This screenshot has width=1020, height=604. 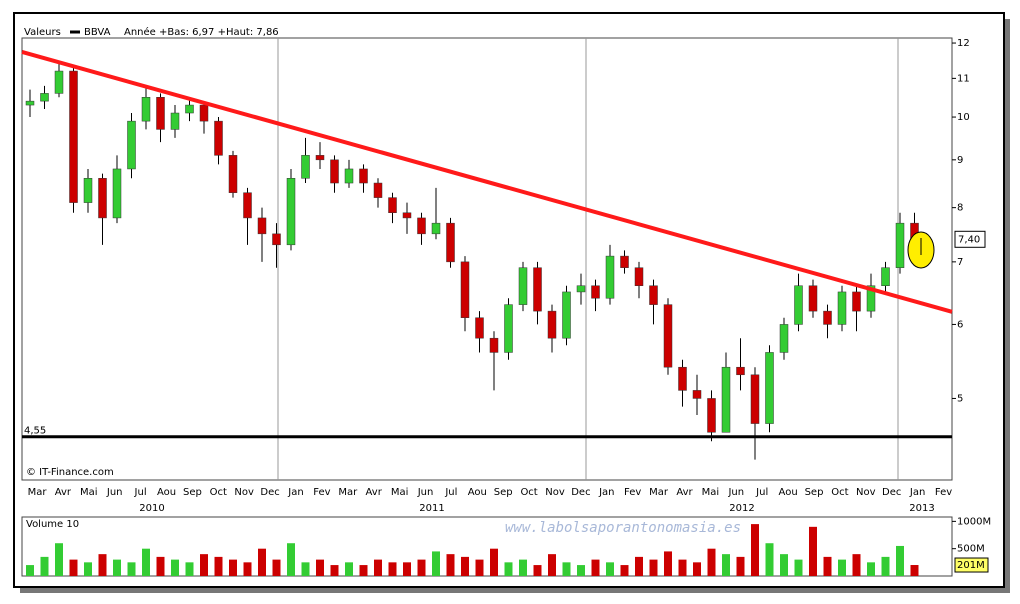 I want to click on year-label: 2012, so click(x=741, y=508).